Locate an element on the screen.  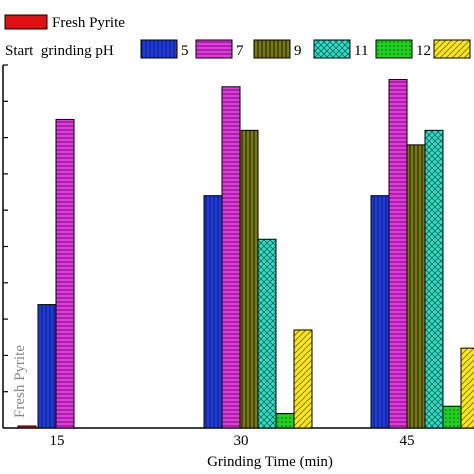
legend-title: Start grinding pH is located at coordinates (59, 51).